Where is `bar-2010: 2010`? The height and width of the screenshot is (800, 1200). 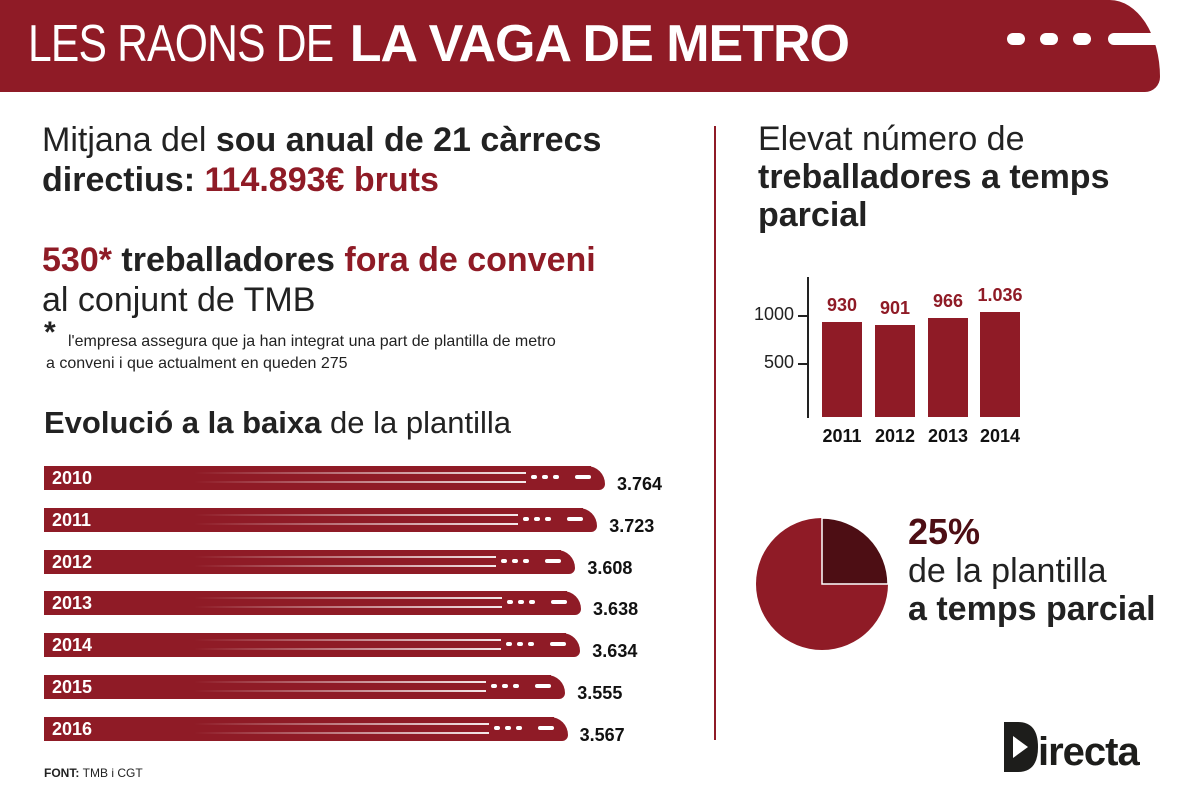
bar-2010: 2010 is located at coordinates (324, 478).